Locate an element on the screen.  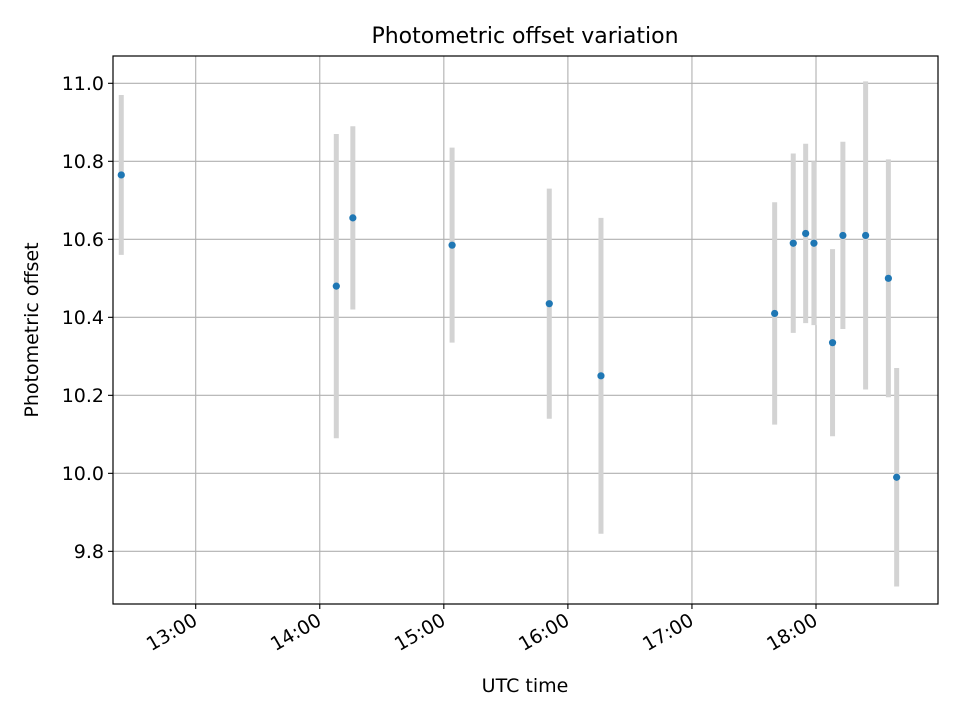
y-tick-label: 10.6 is located at coordinates (83, 240).